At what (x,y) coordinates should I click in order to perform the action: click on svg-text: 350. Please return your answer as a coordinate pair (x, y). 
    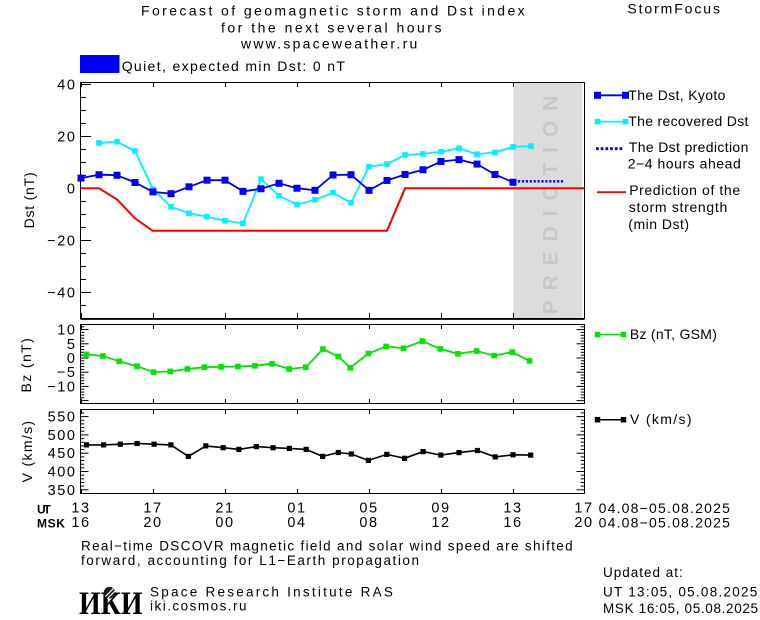
    Looking at the image, I should click on (62, 491).